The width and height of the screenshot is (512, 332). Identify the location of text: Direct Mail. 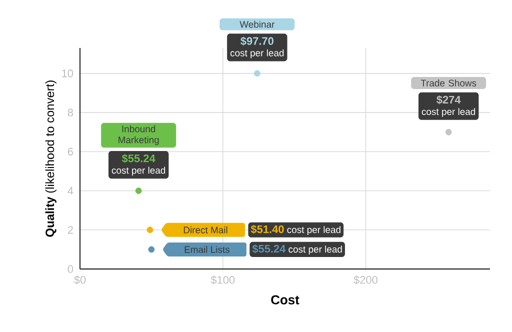
(206, 230).